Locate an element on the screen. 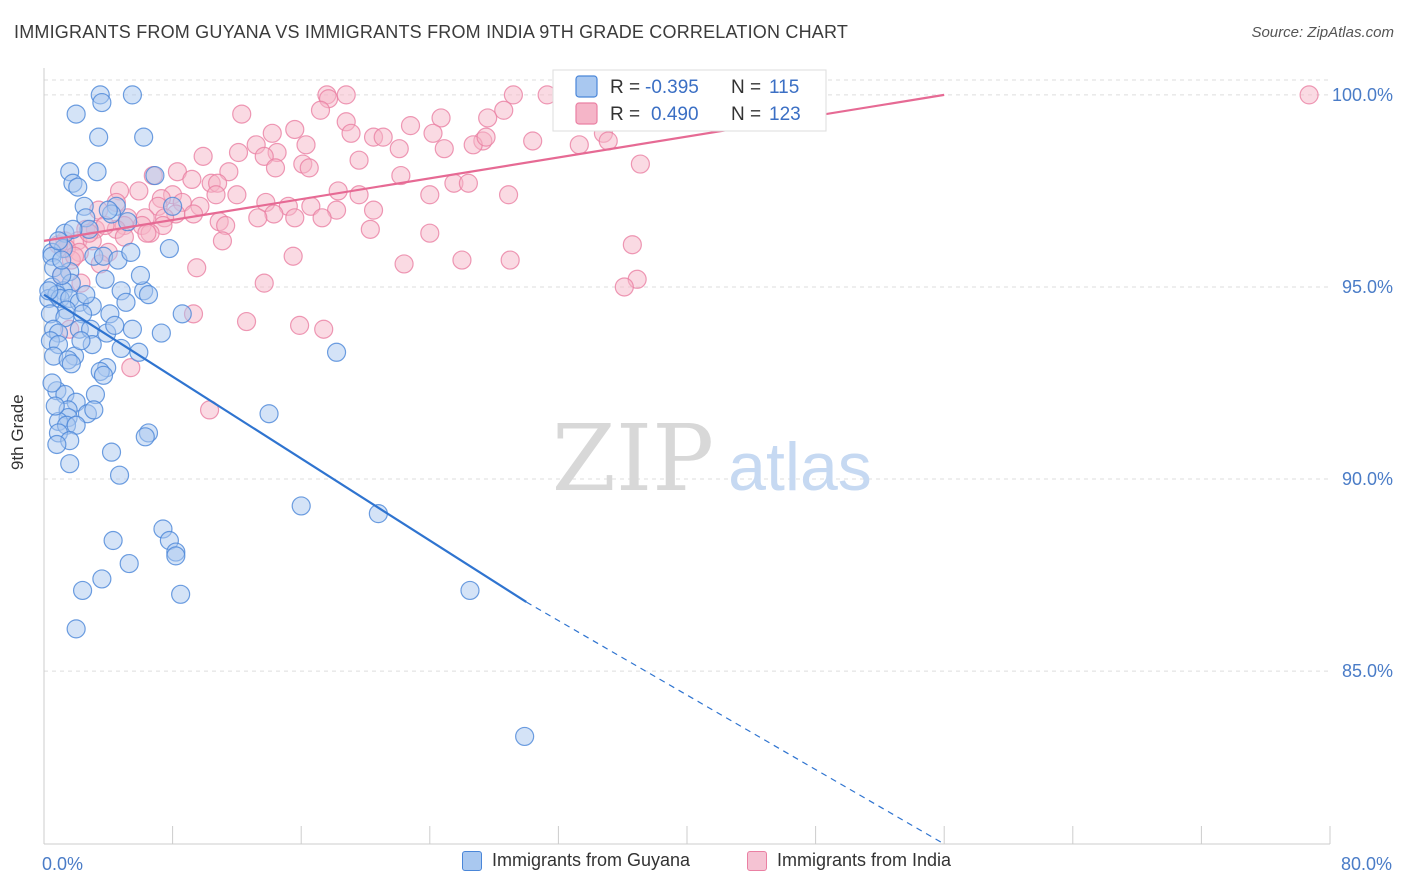 This screenshot has height=892, width=1406. legend-r-label-india: R = is located at coordinates (625, 114).